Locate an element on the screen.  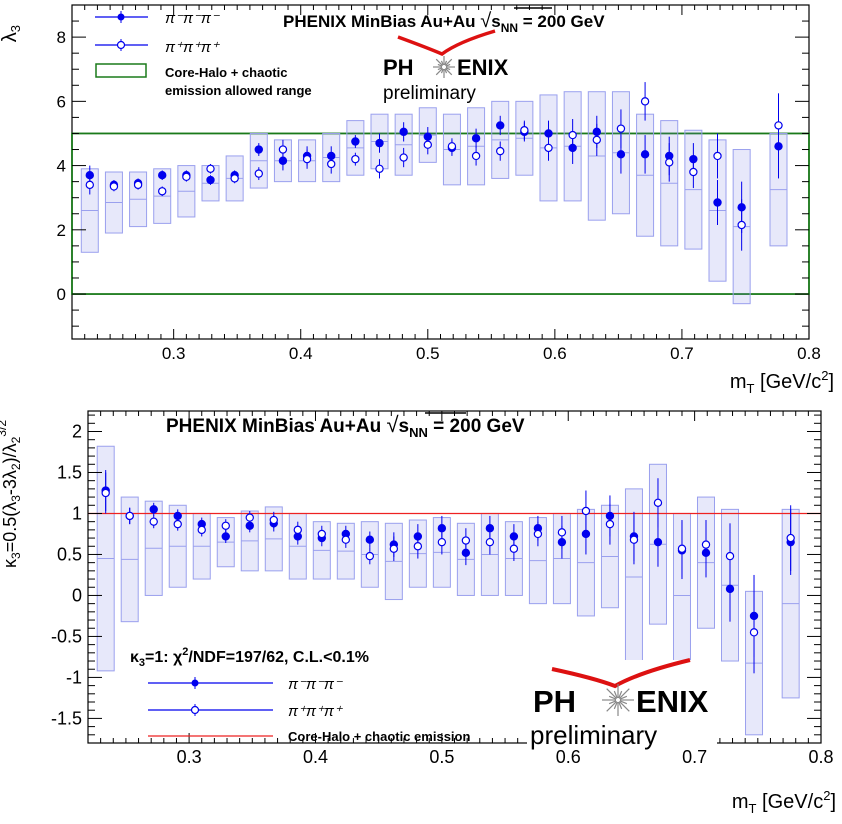
y-tick-label: -1.5 is located at coordinates (66, 718).